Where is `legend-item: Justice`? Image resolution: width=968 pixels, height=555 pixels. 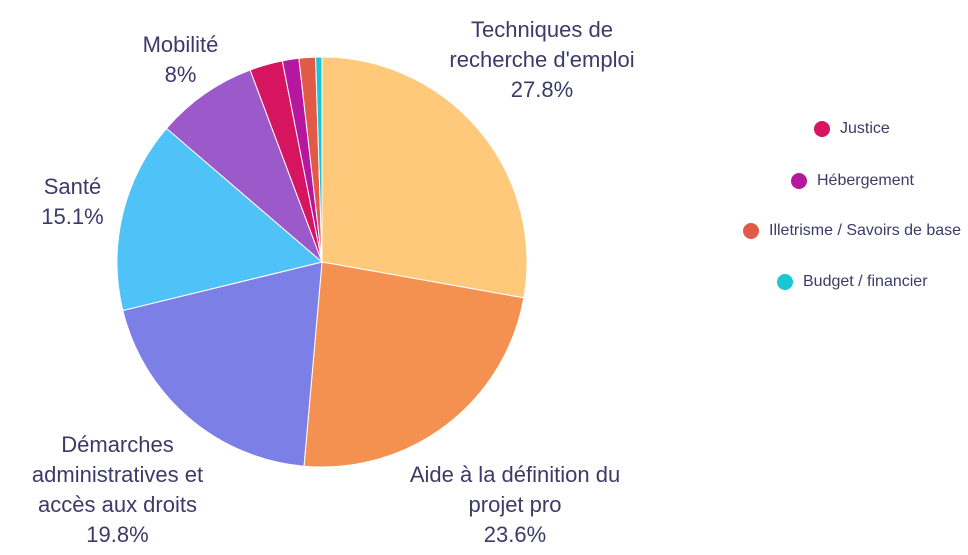 legend-item: Justice is located at coordinates (852, 129).